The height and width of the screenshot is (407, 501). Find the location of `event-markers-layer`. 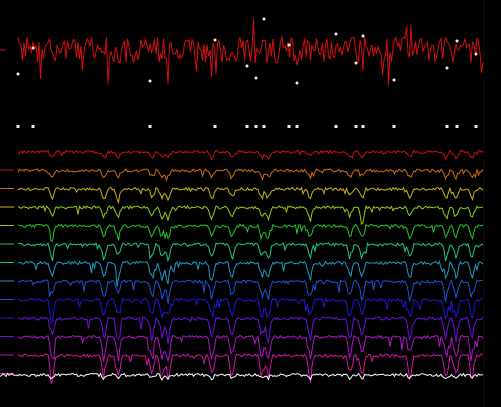

event-markers-layer is located at coordinates (247, 126).